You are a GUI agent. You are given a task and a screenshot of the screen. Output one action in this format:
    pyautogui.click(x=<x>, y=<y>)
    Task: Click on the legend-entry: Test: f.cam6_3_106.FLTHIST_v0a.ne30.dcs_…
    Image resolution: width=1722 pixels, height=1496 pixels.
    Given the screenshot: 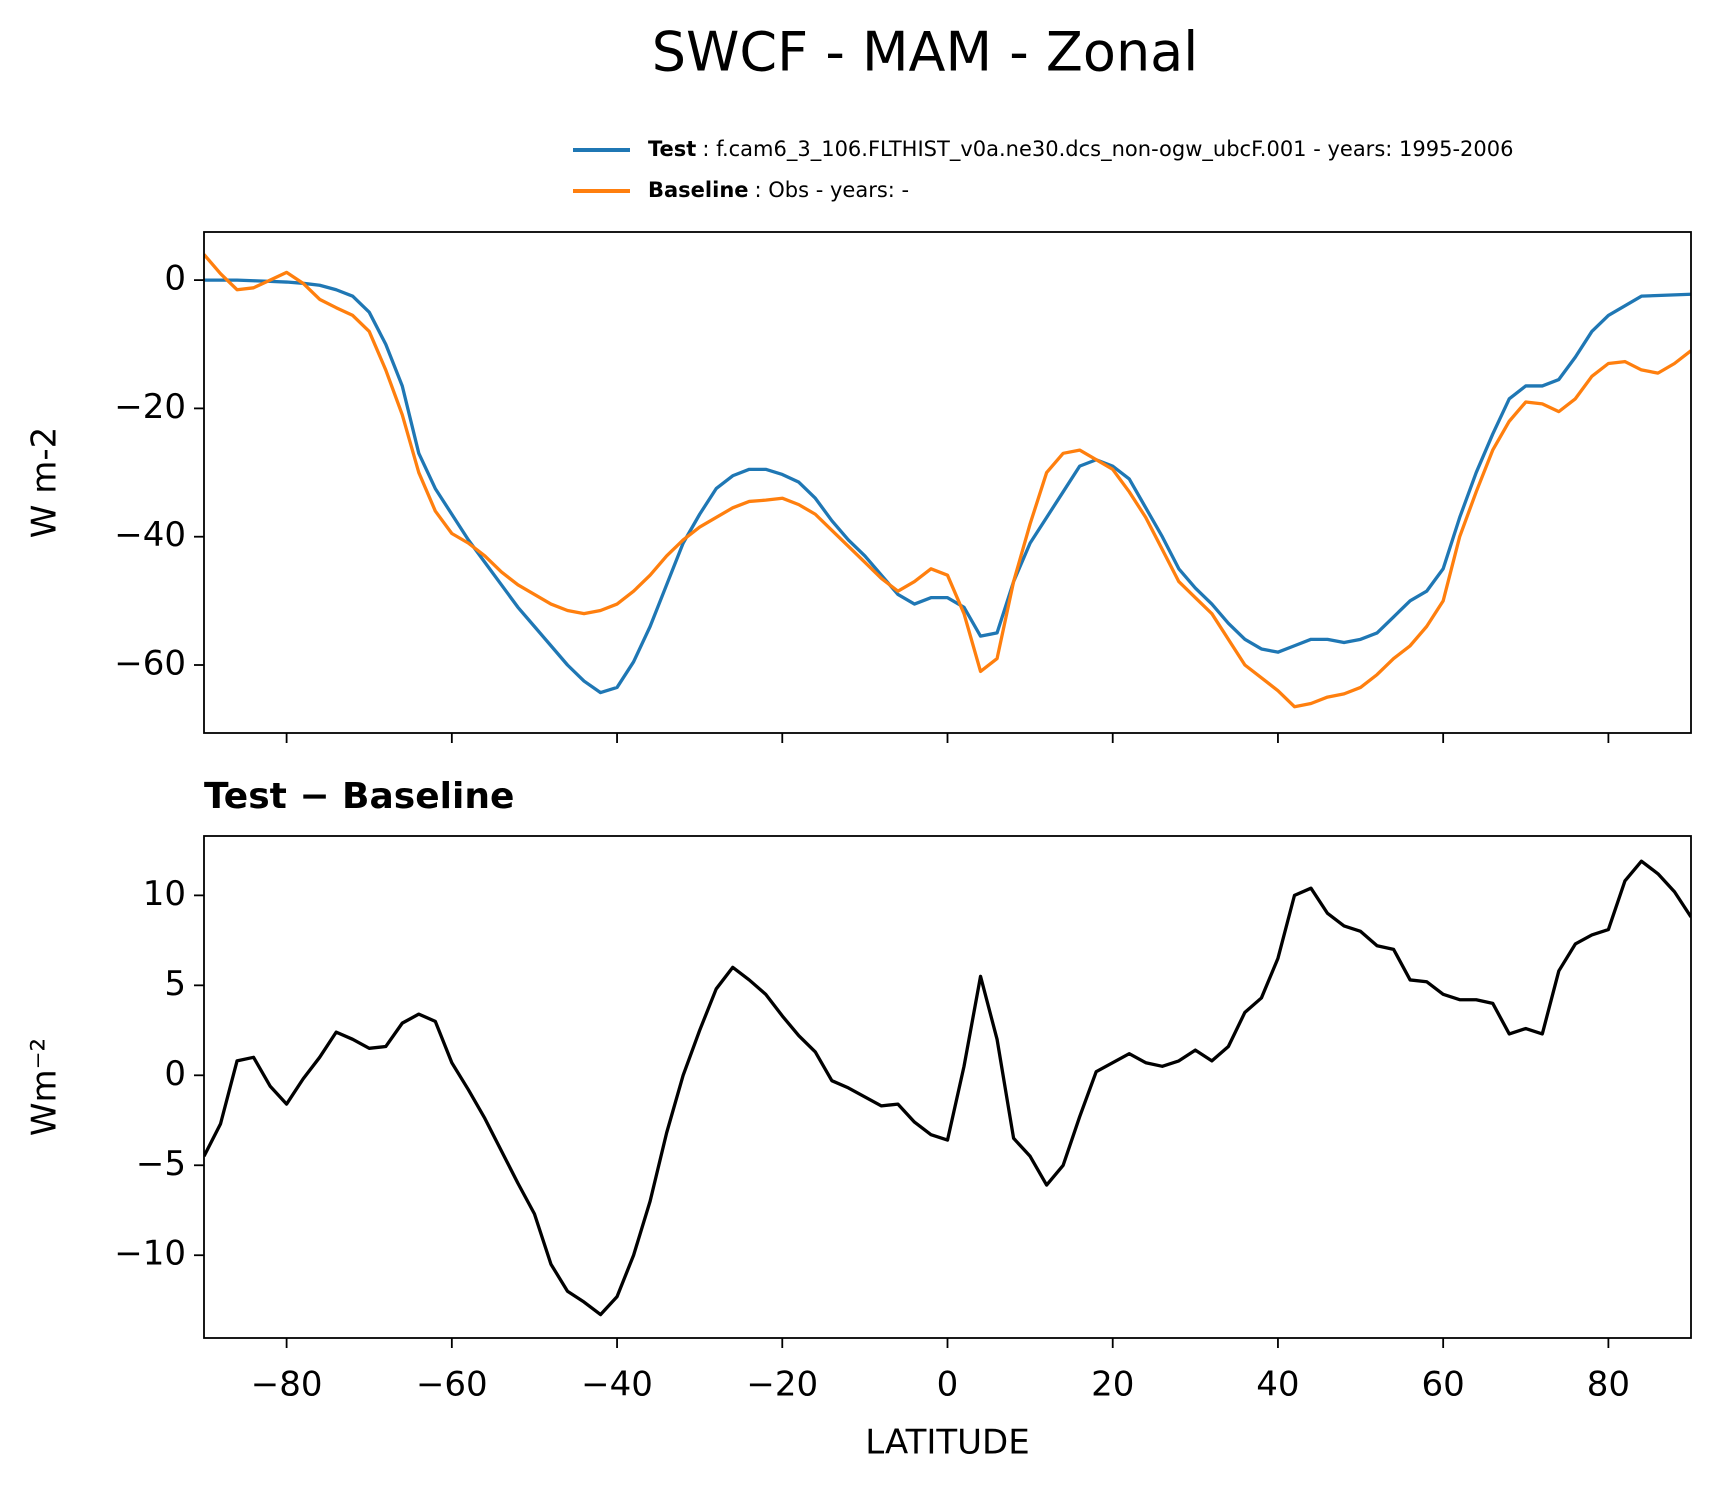 What is the action you would take?
    pyautogui.click(x=1080, y=149)
    